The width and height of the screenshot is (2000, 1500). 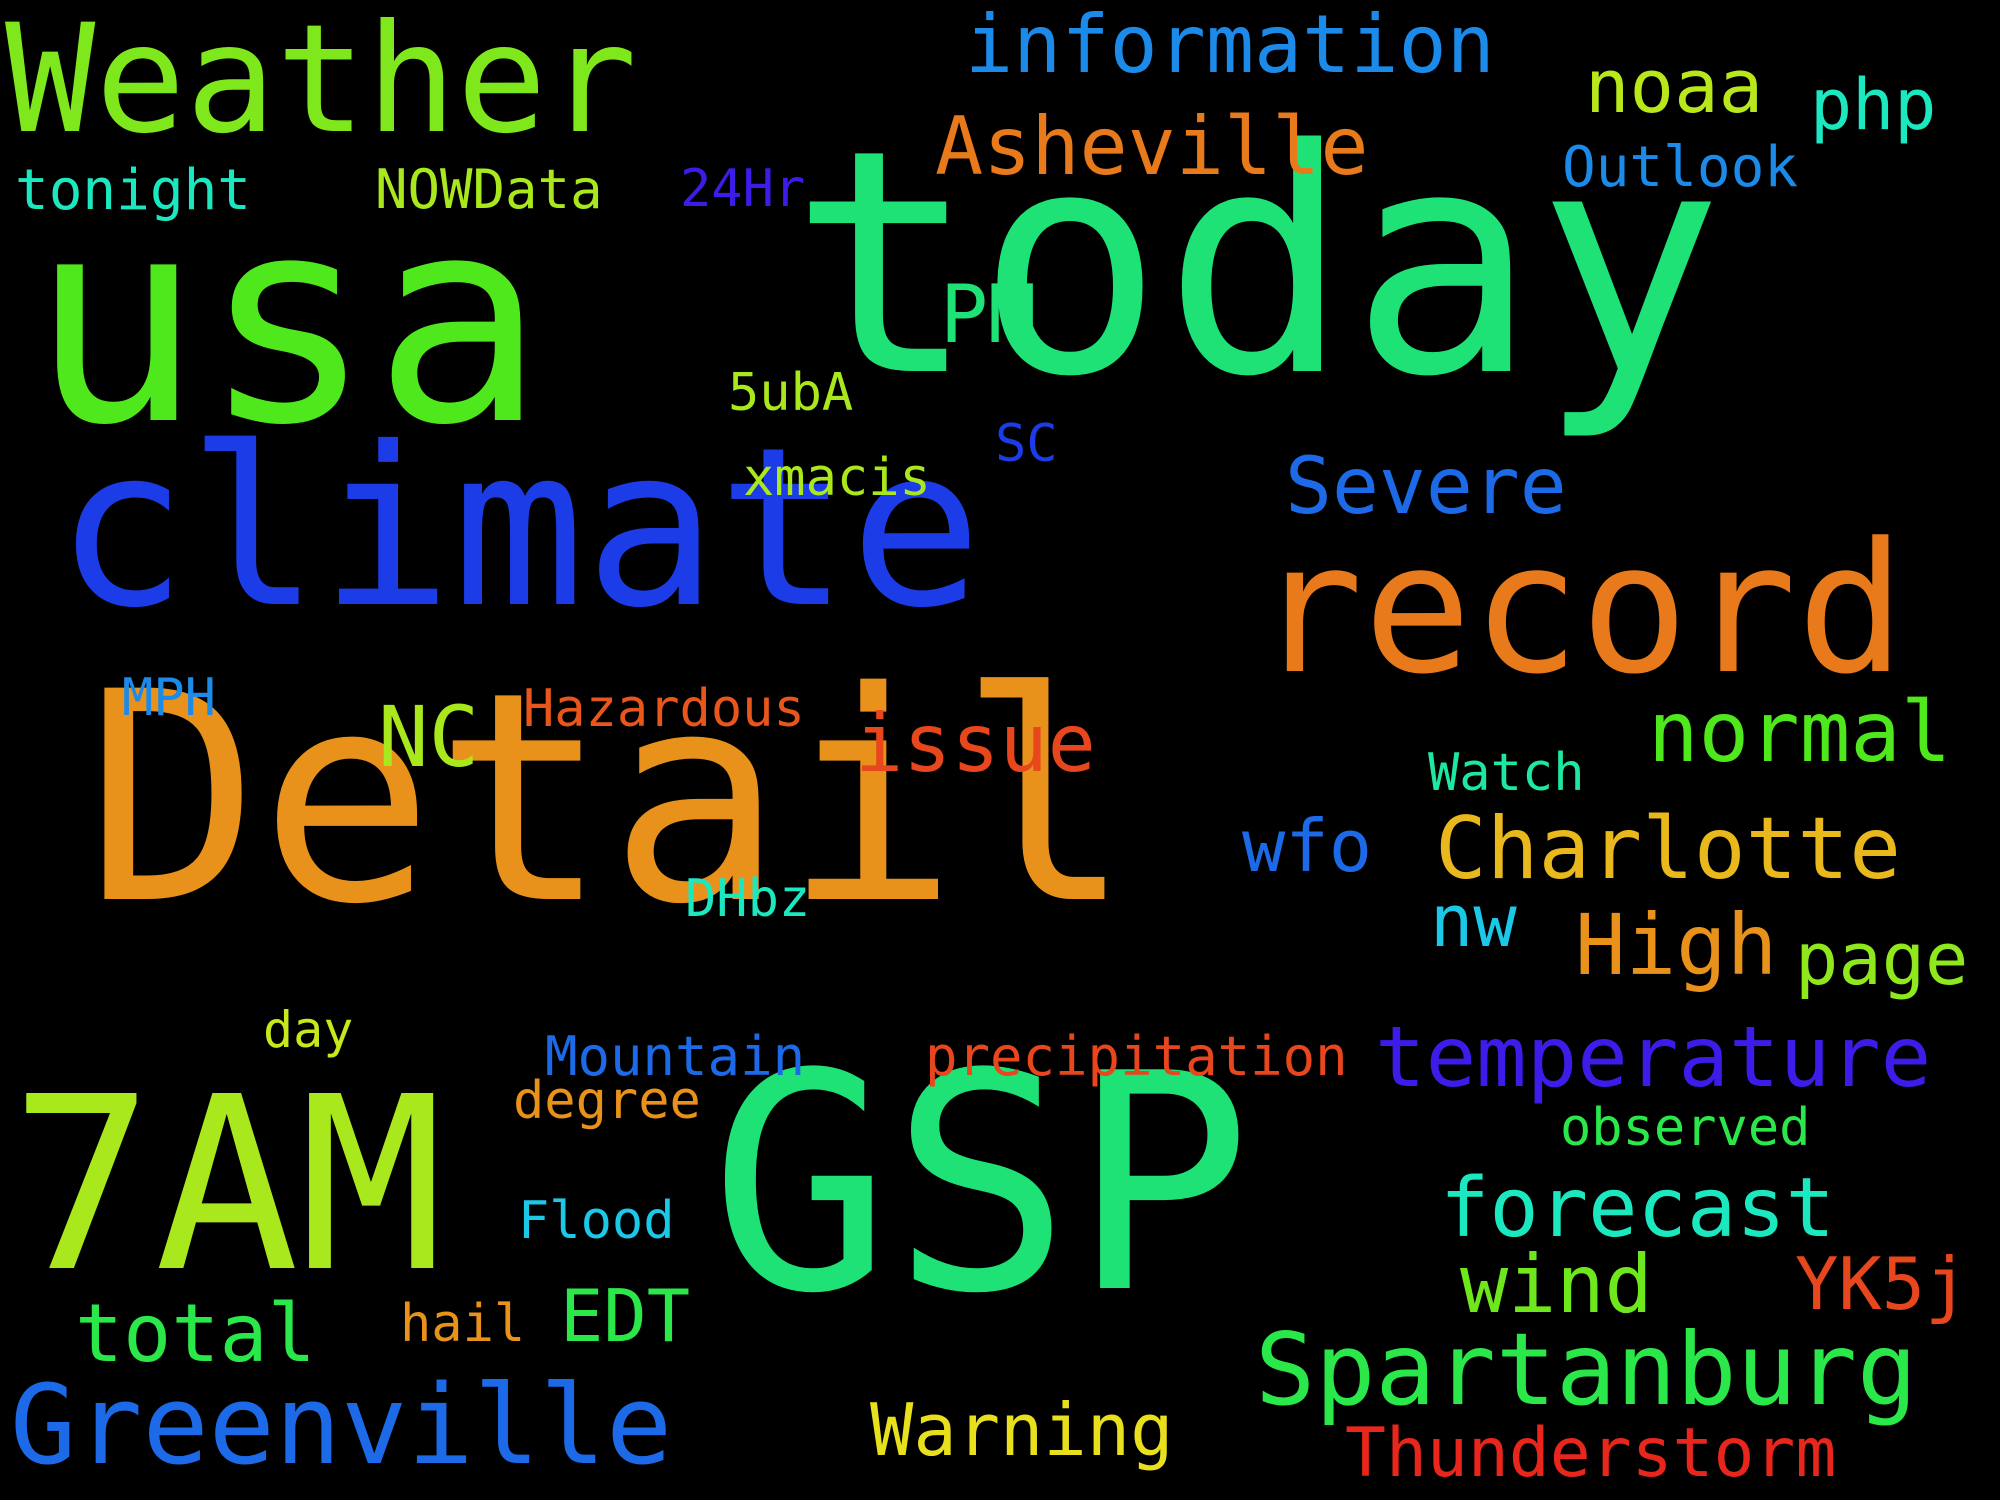 What do you see at coordinates (519, 528) in the screenshot?
I see `word-climate: climate` at bounding box center [519, 528].